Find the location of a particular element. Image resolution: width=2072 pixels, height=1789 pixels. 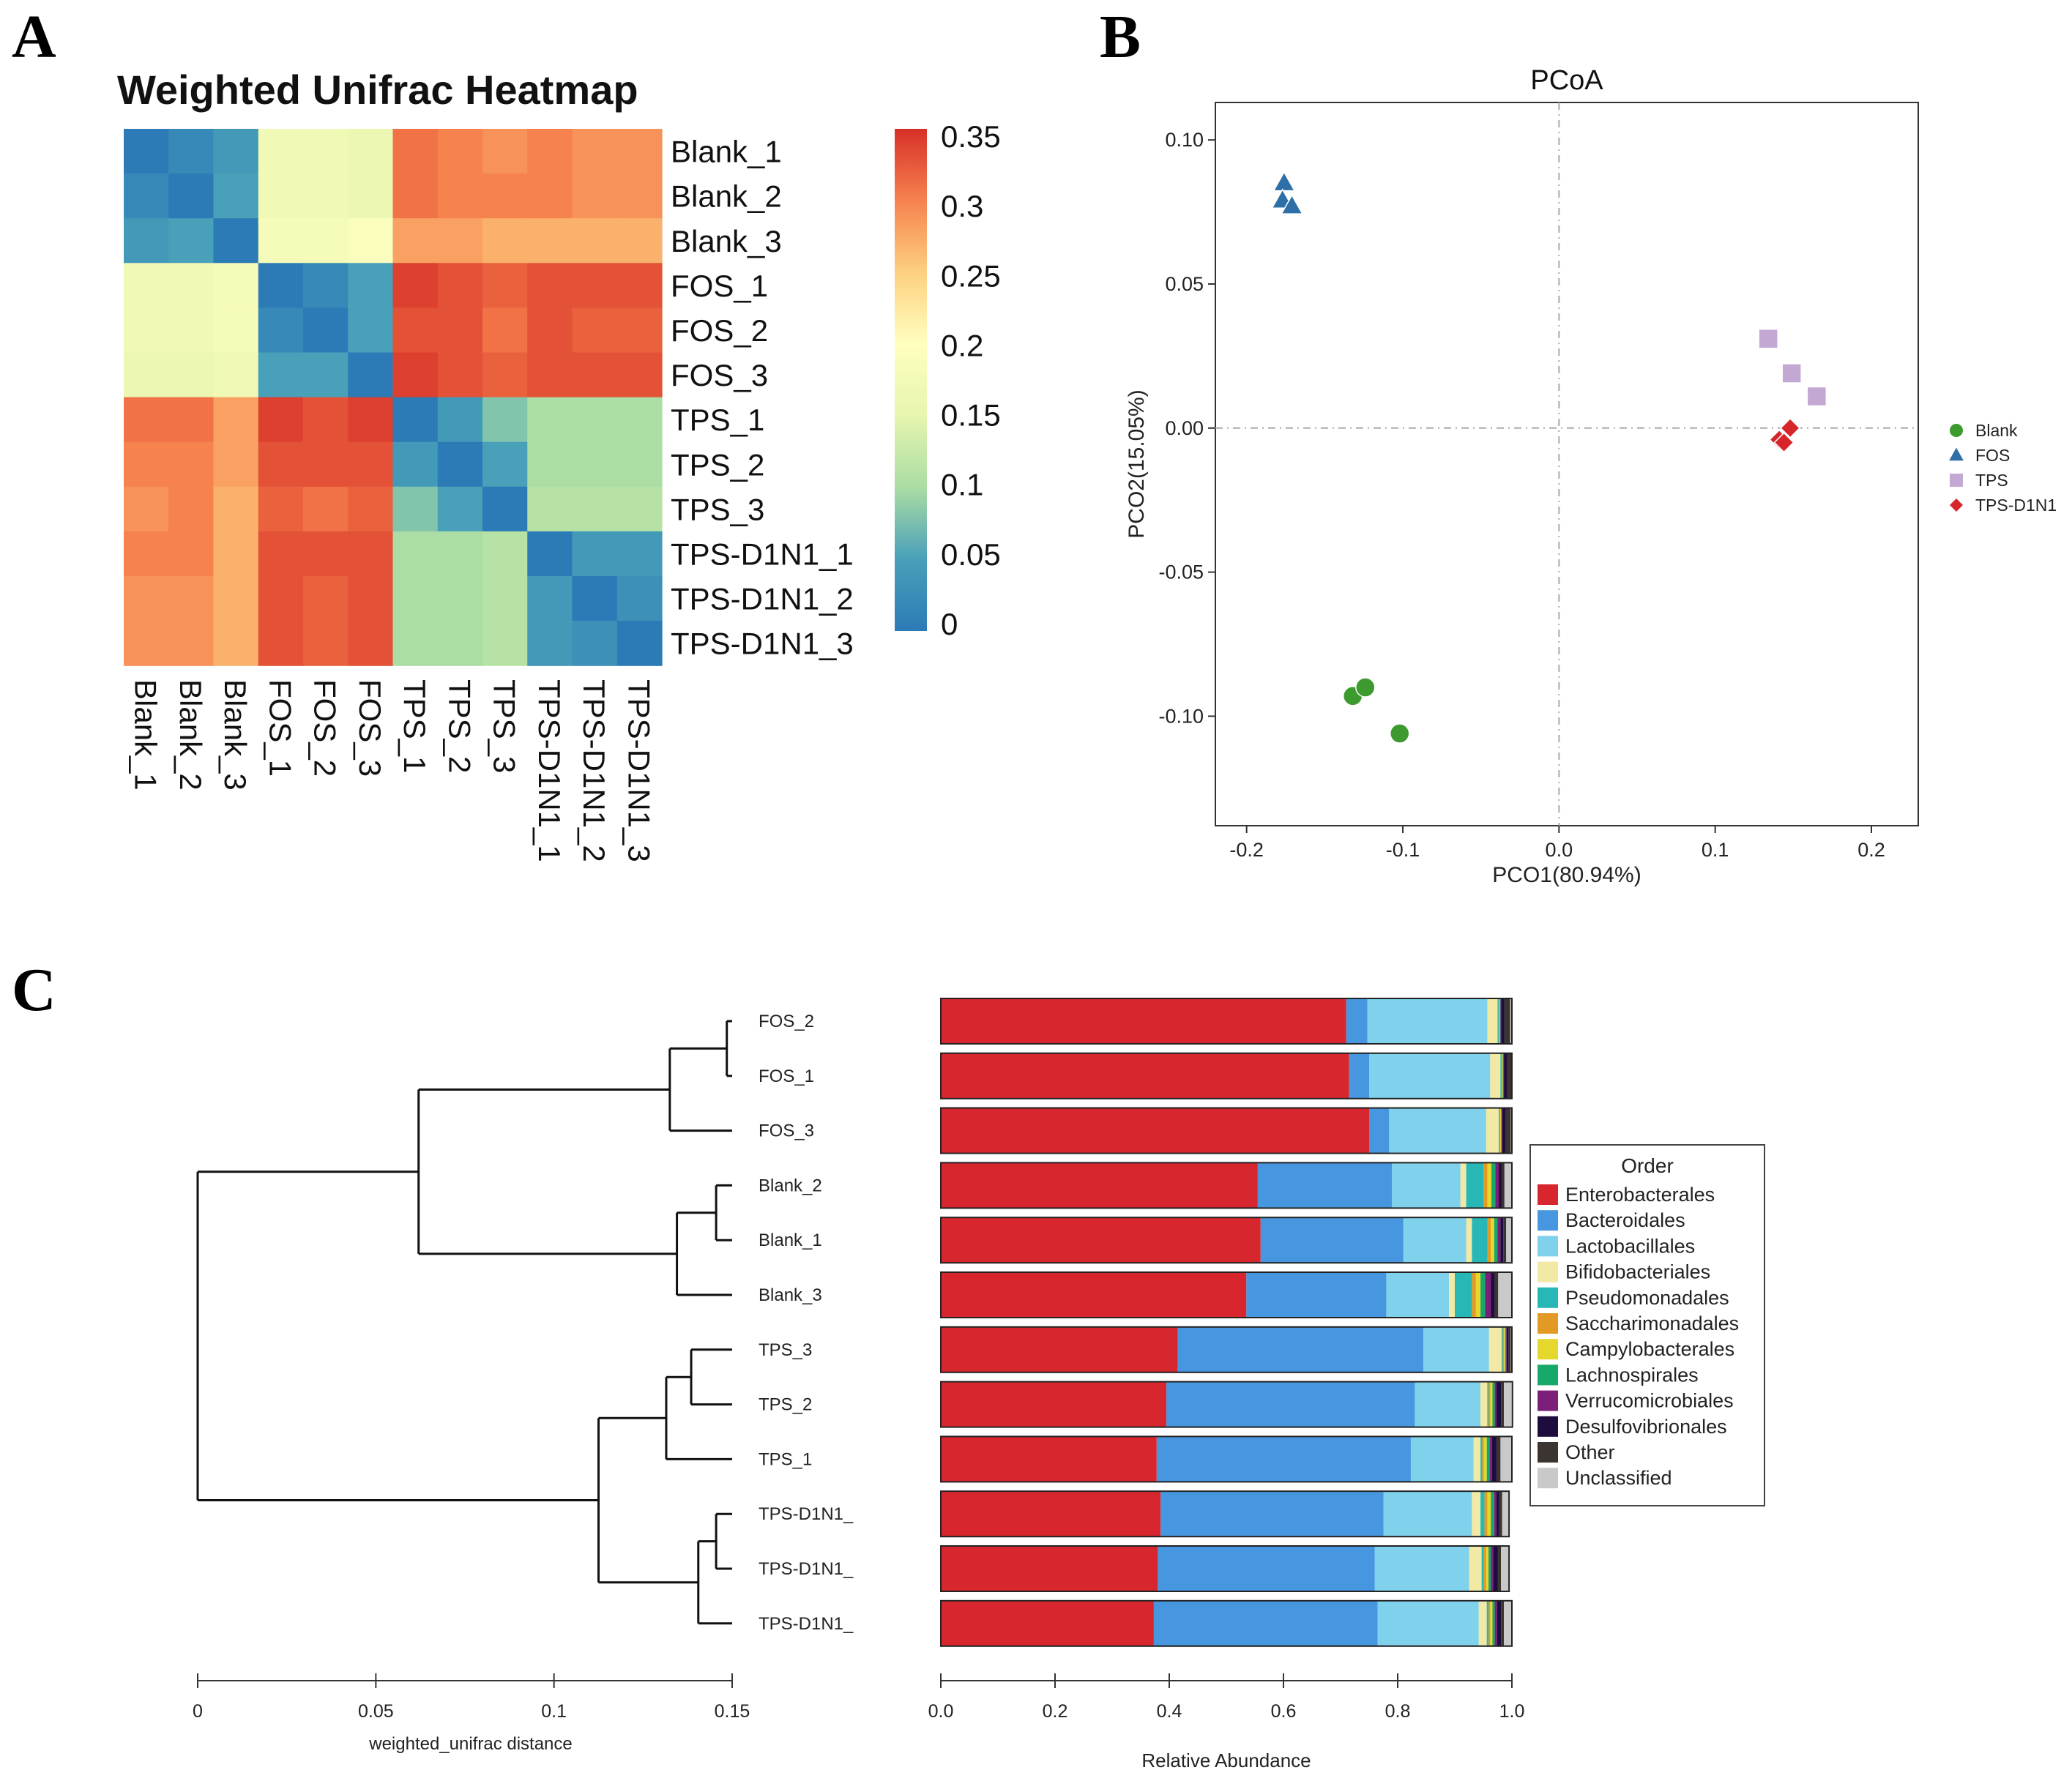

heatmap-row-label: Blank_2 is located at coordinates (726, 196).